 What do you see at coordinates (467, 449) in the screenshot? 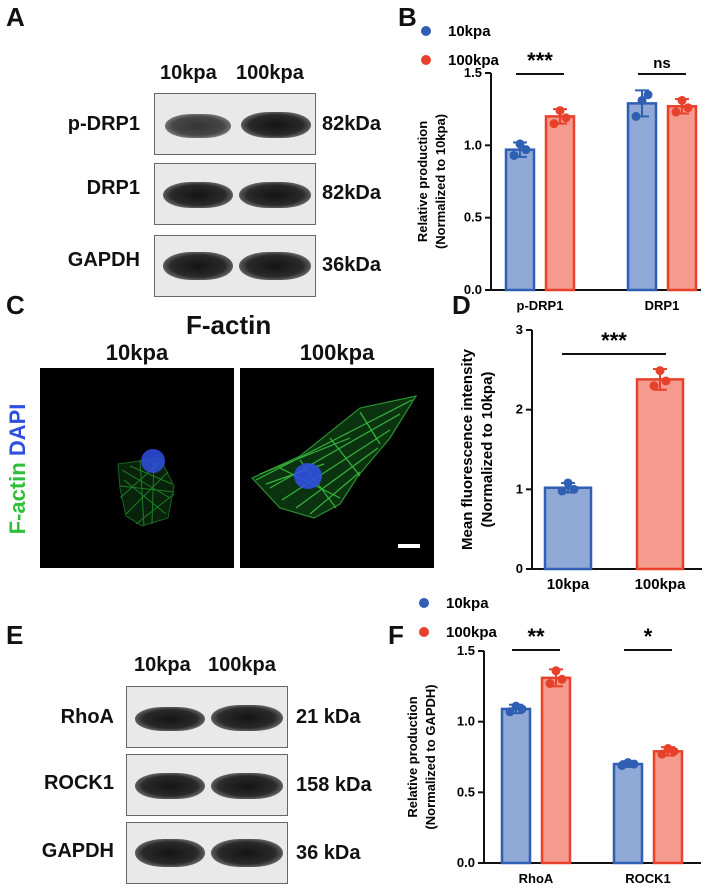
I see `y-axis-label-line: Mean fluorescence intensity` at bounding box center [467, 449].